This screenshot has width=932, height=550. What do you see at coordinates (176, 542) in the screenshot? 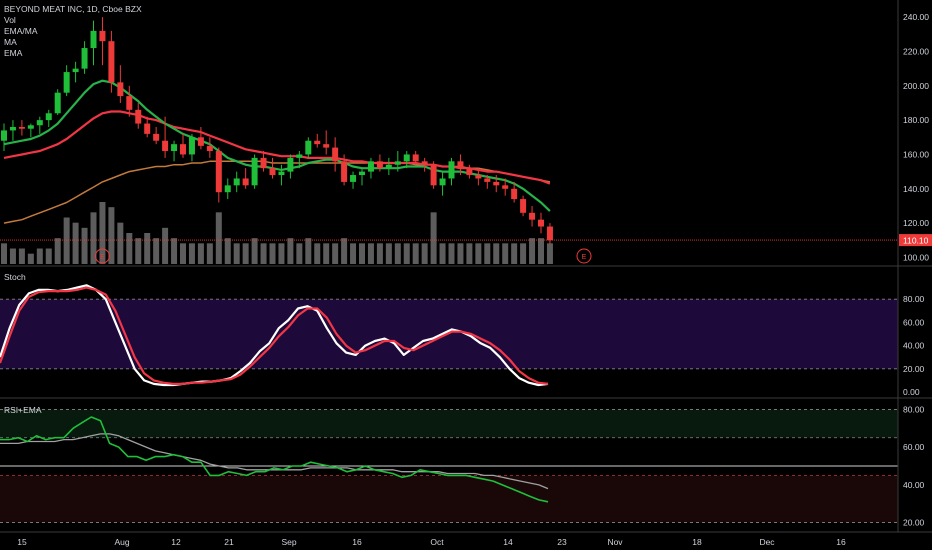
I see `time-tick-label: 12` at bounding box center [176, 542].